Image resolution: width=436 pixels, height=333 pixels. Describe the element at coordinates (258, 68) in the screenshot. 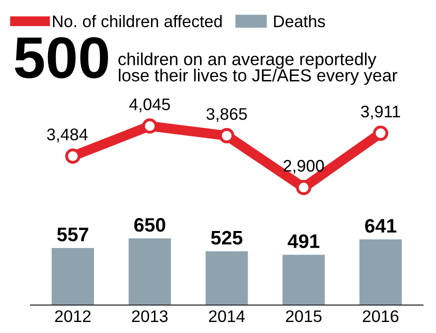

I see `chart-subtitle: children on an average reportedly lose their lives to JE/AES every year` at that location.